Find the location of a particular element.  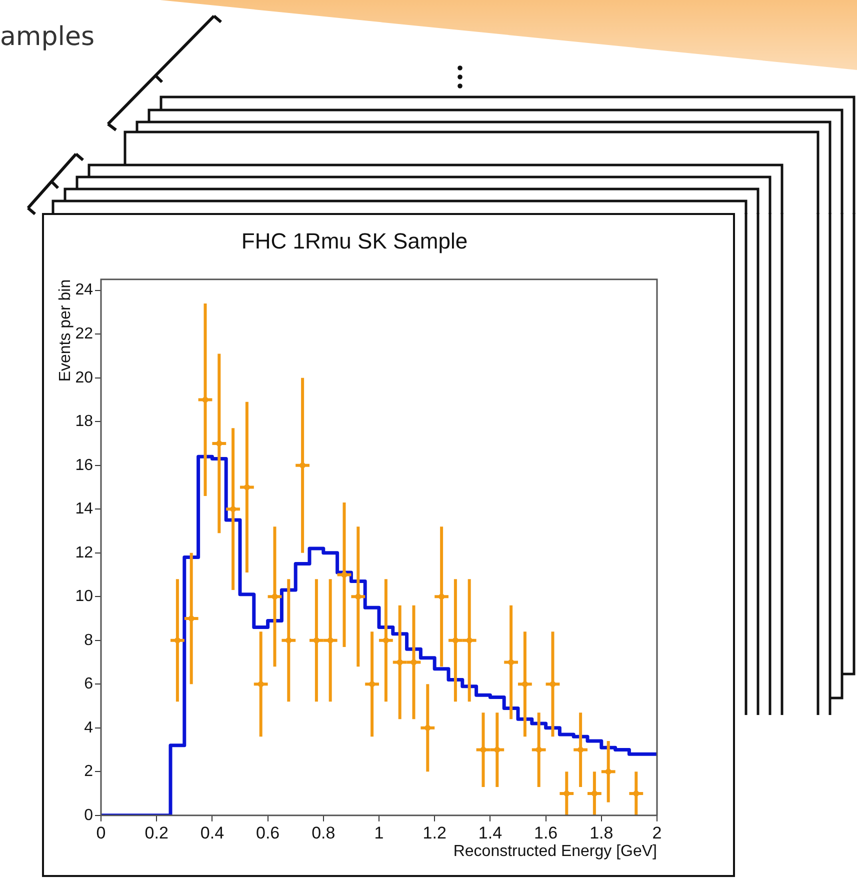

y-tick-label: 18 is located at coordinates (84, 421).